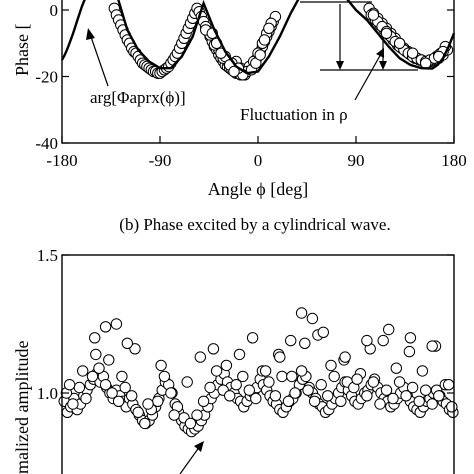  Describe the element at coordinates (22, 50) in the screenshot. I see `phase-y-axis-label: Phase [` at that location.